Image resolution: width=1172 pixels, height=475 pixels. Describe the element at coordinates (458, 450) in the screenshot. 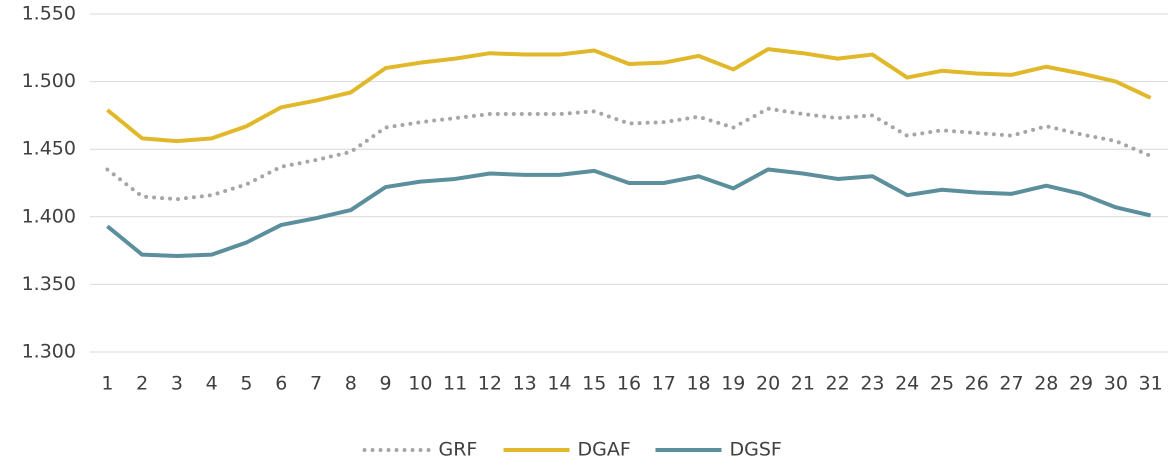

I see `legend-label: GRF` at that location.